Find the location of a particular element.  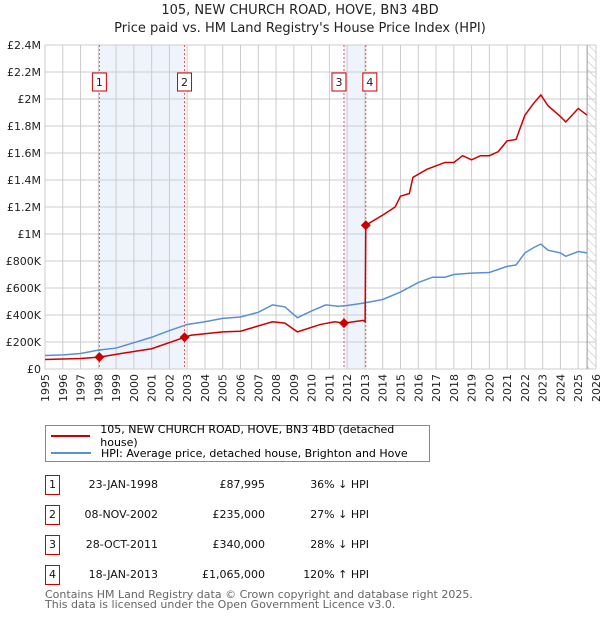

x-tick-label: 2023 is located at coordinates (543, 388).